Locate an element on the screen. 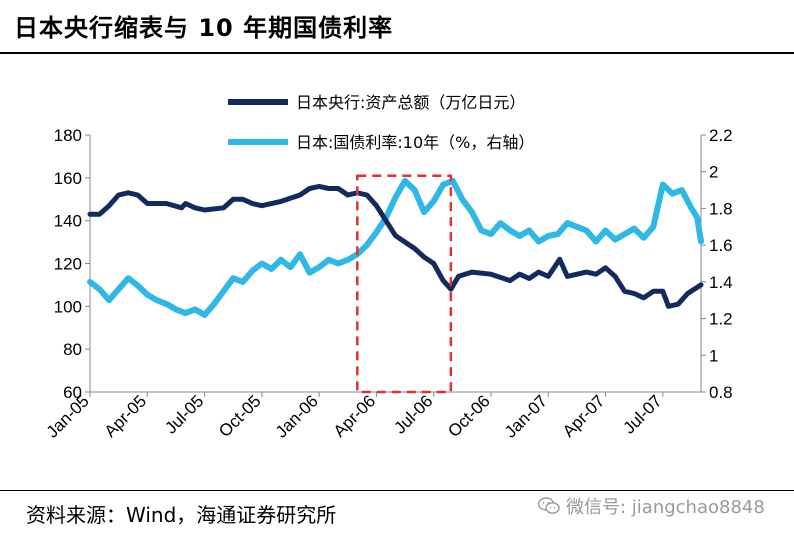  right-tick-label: 2 is located at coordinates (713, 172).